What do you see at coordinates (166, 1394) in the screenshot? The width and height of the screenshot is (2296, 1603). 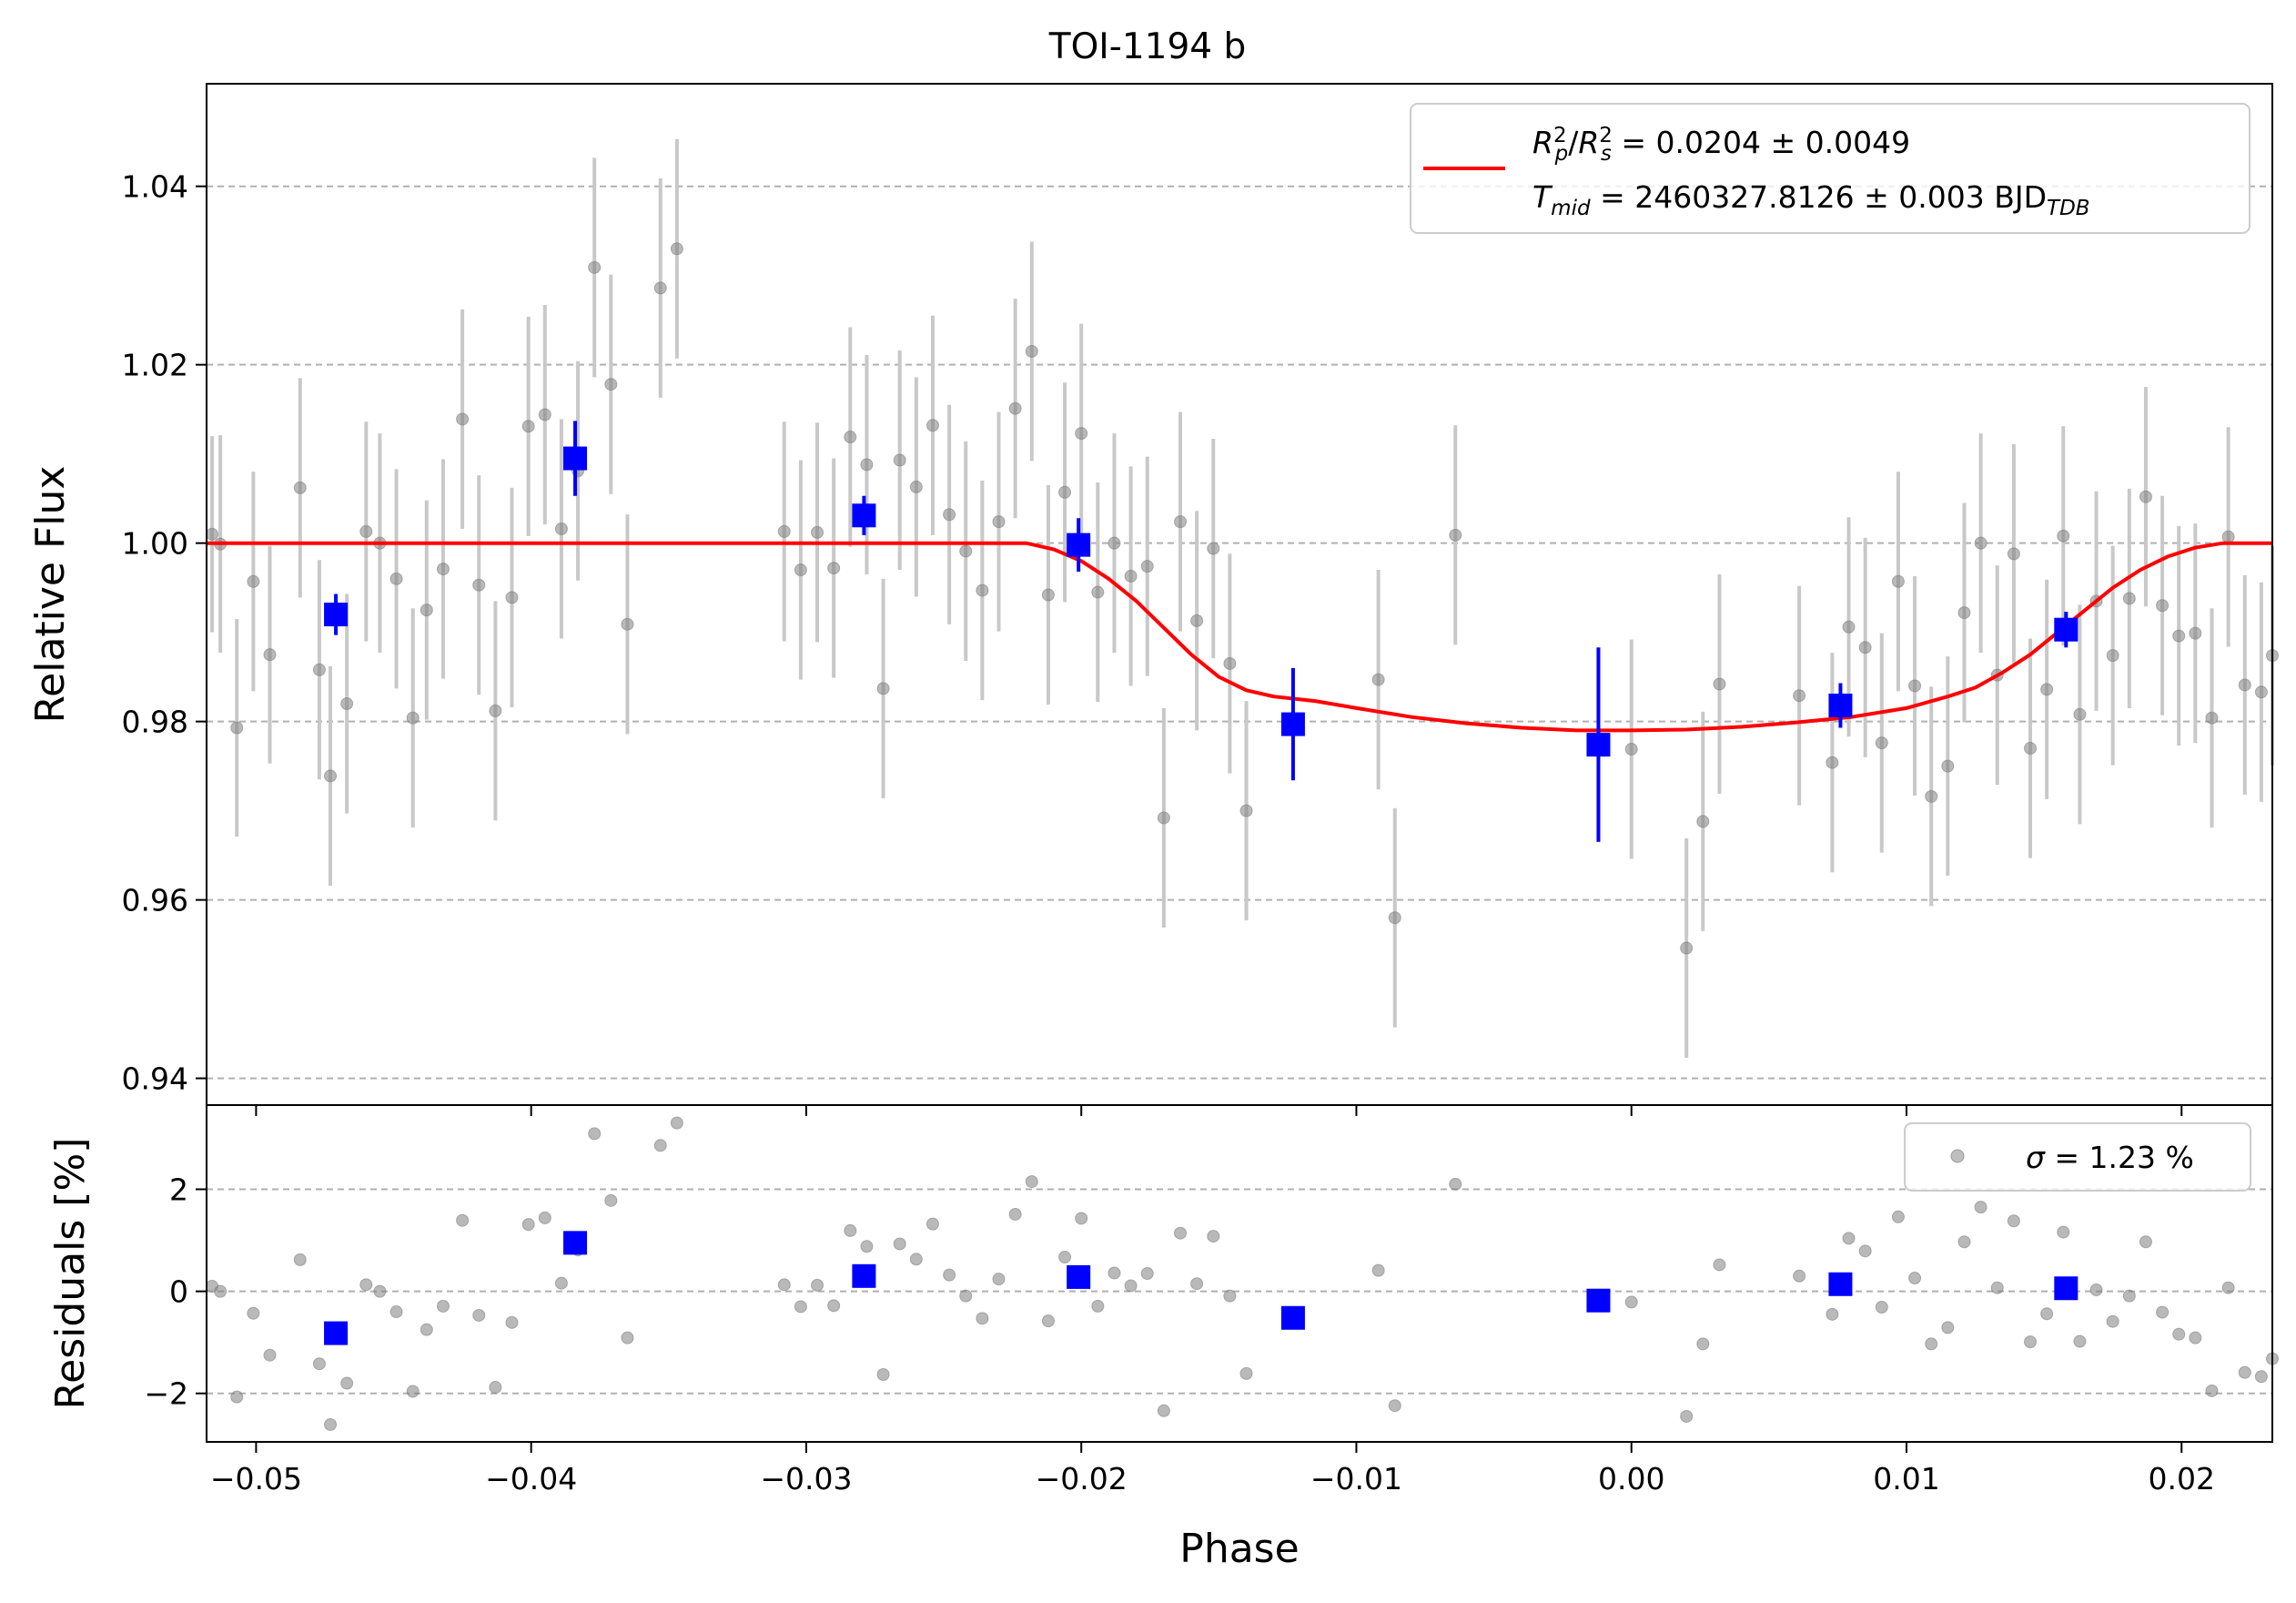 I see `residual-y-tick-label: −2` at bounding box center [166, 1394].